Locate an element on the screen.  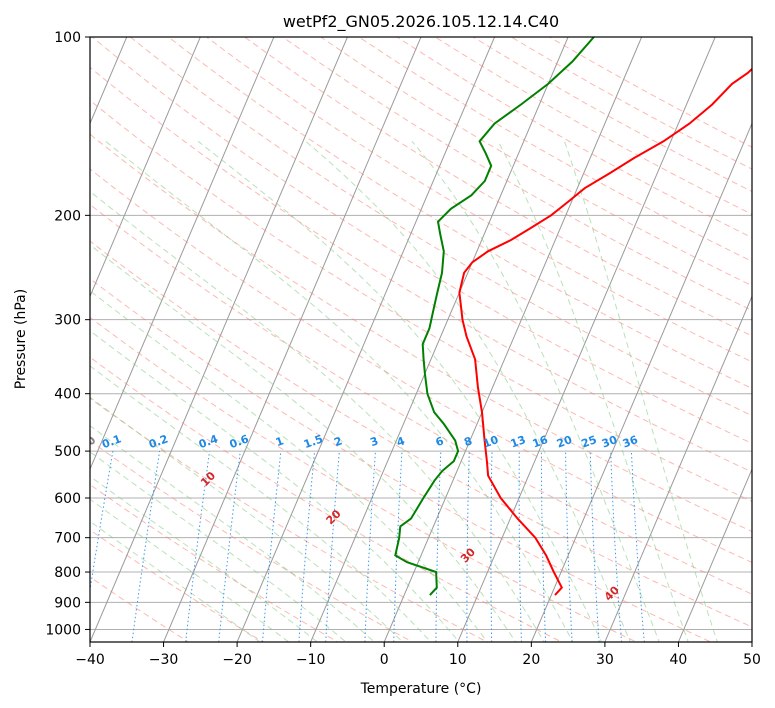
mixing-ratio-label: 4 is located at coordinates (401, 441).